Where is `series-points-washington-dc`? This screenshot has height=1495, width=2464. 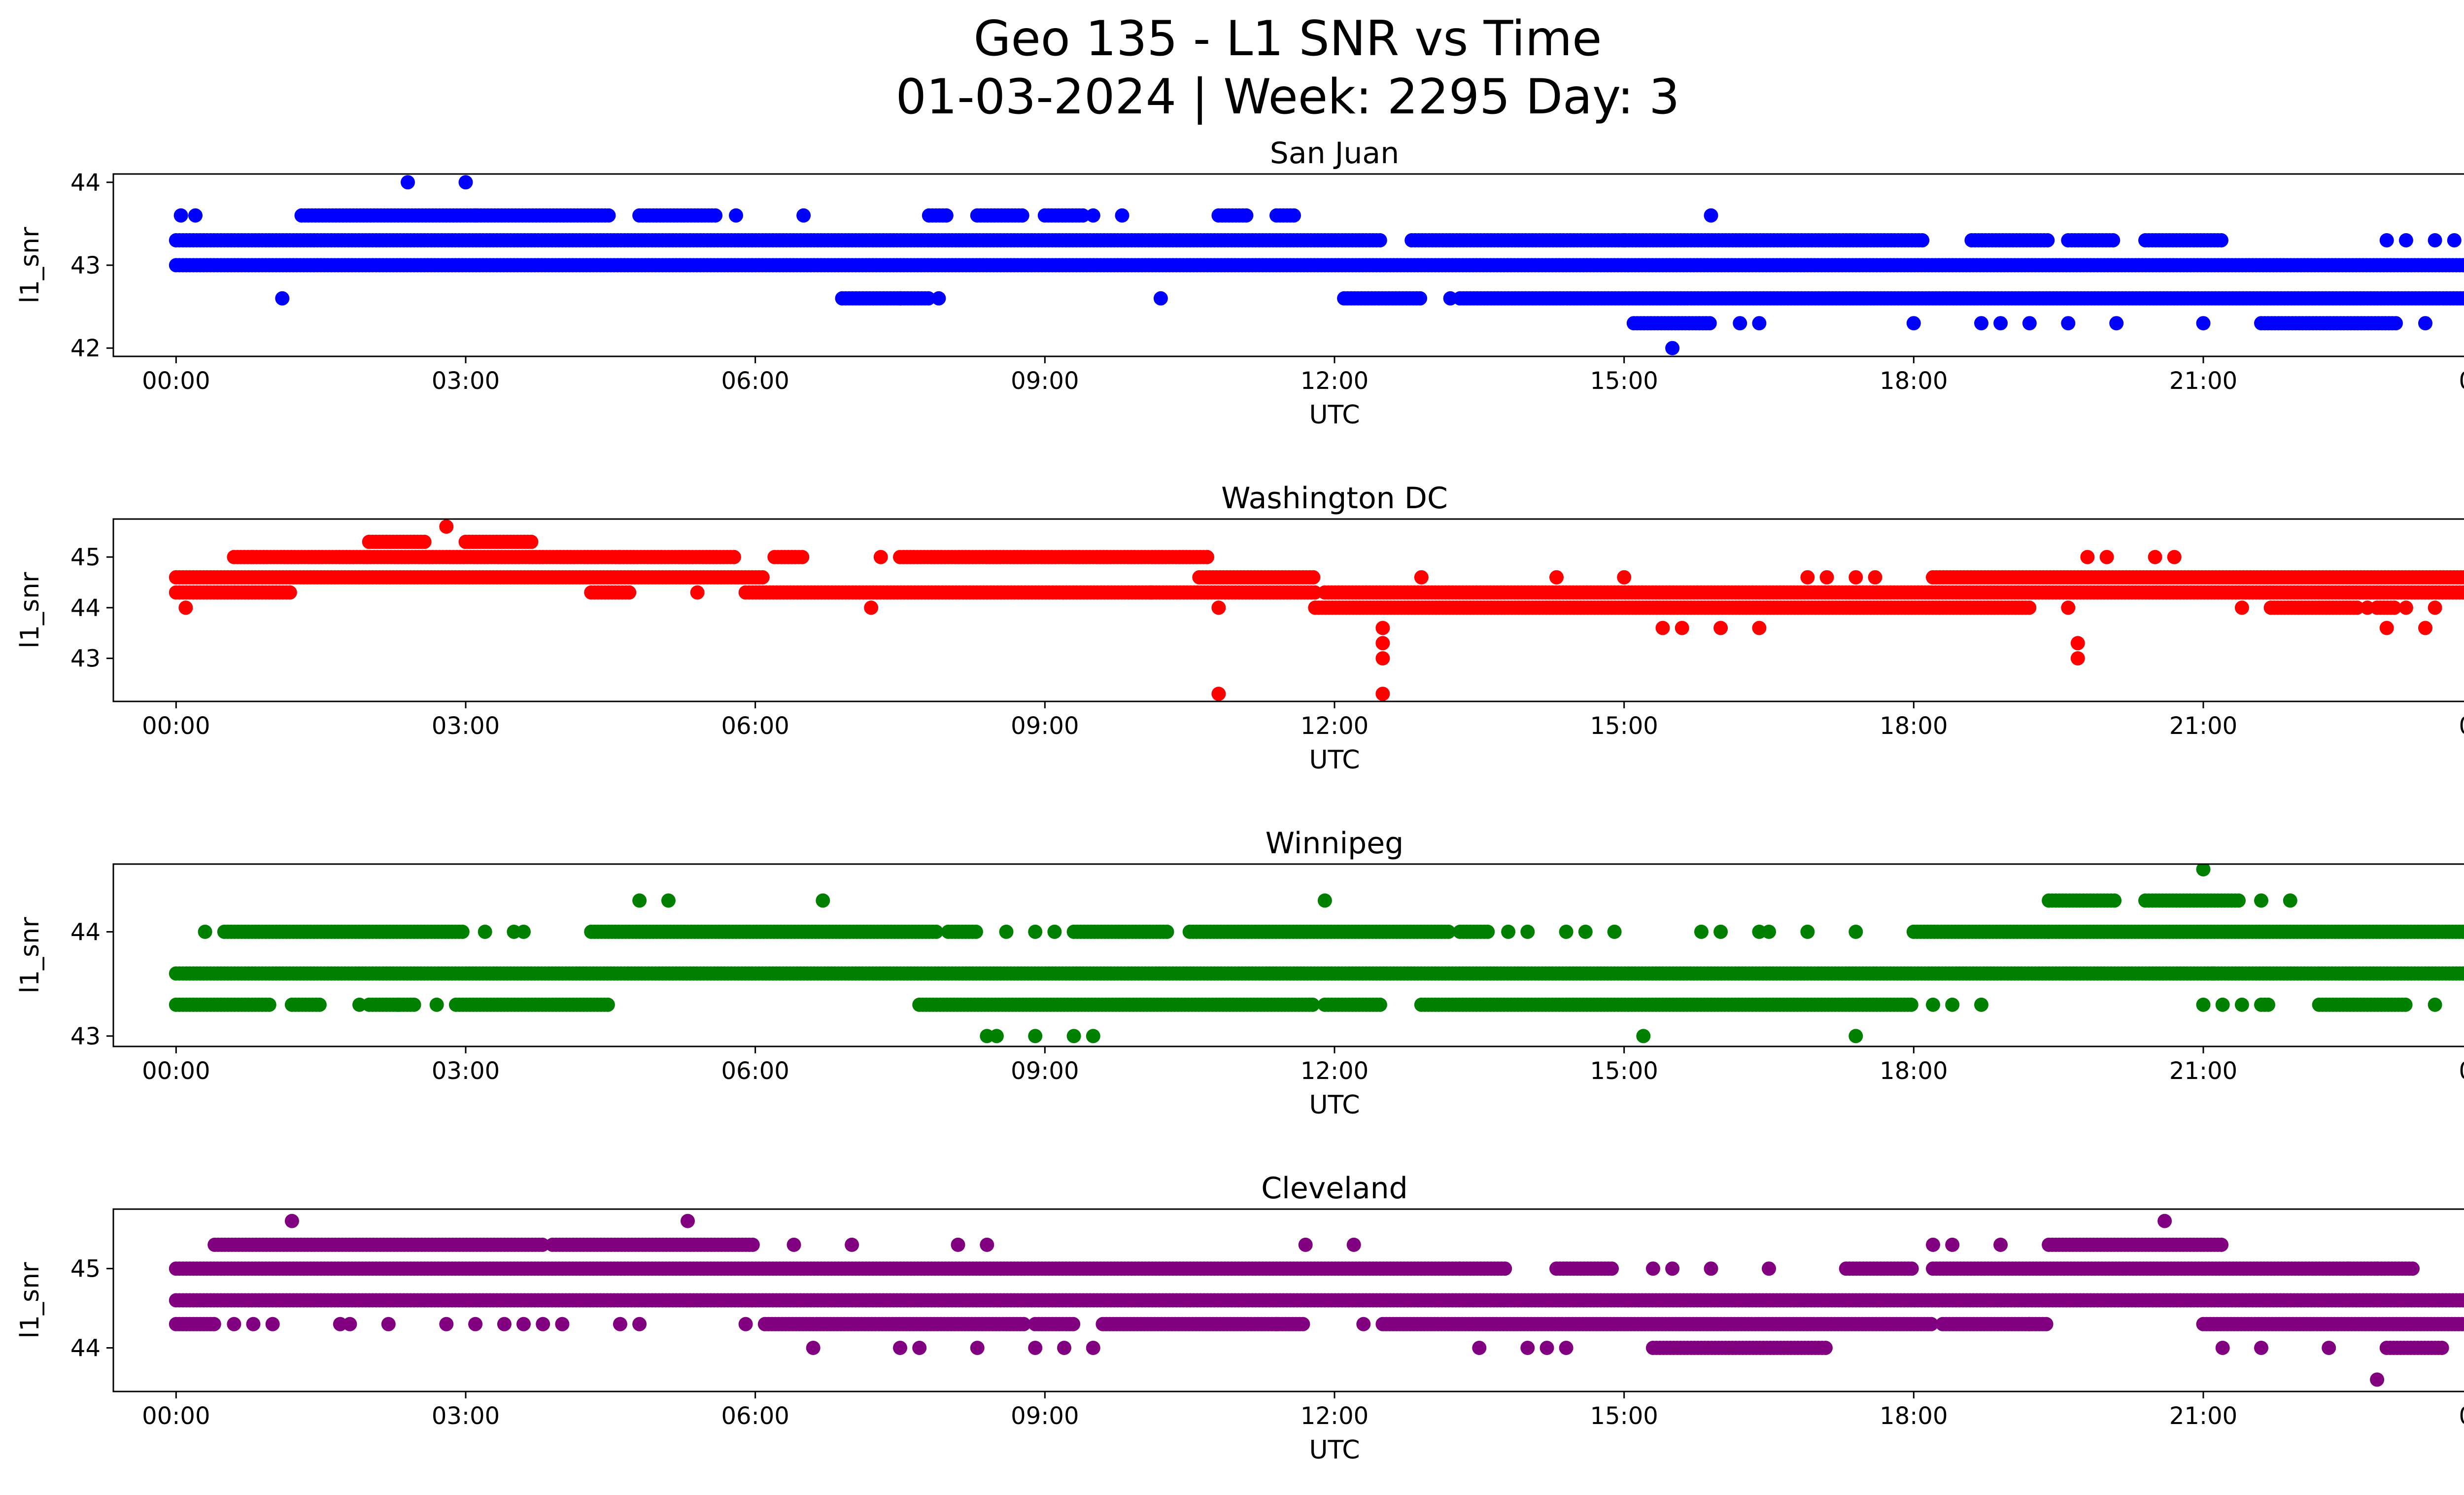
series-points-washington-dc is located at coordinates (1316, 610).